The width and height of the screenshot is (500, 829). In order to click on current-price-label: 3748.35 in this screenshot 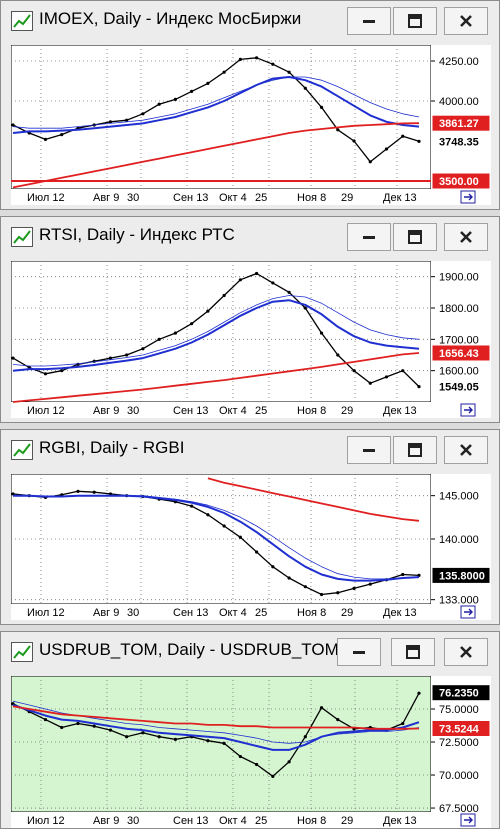, I will do `click(459, 142)`.